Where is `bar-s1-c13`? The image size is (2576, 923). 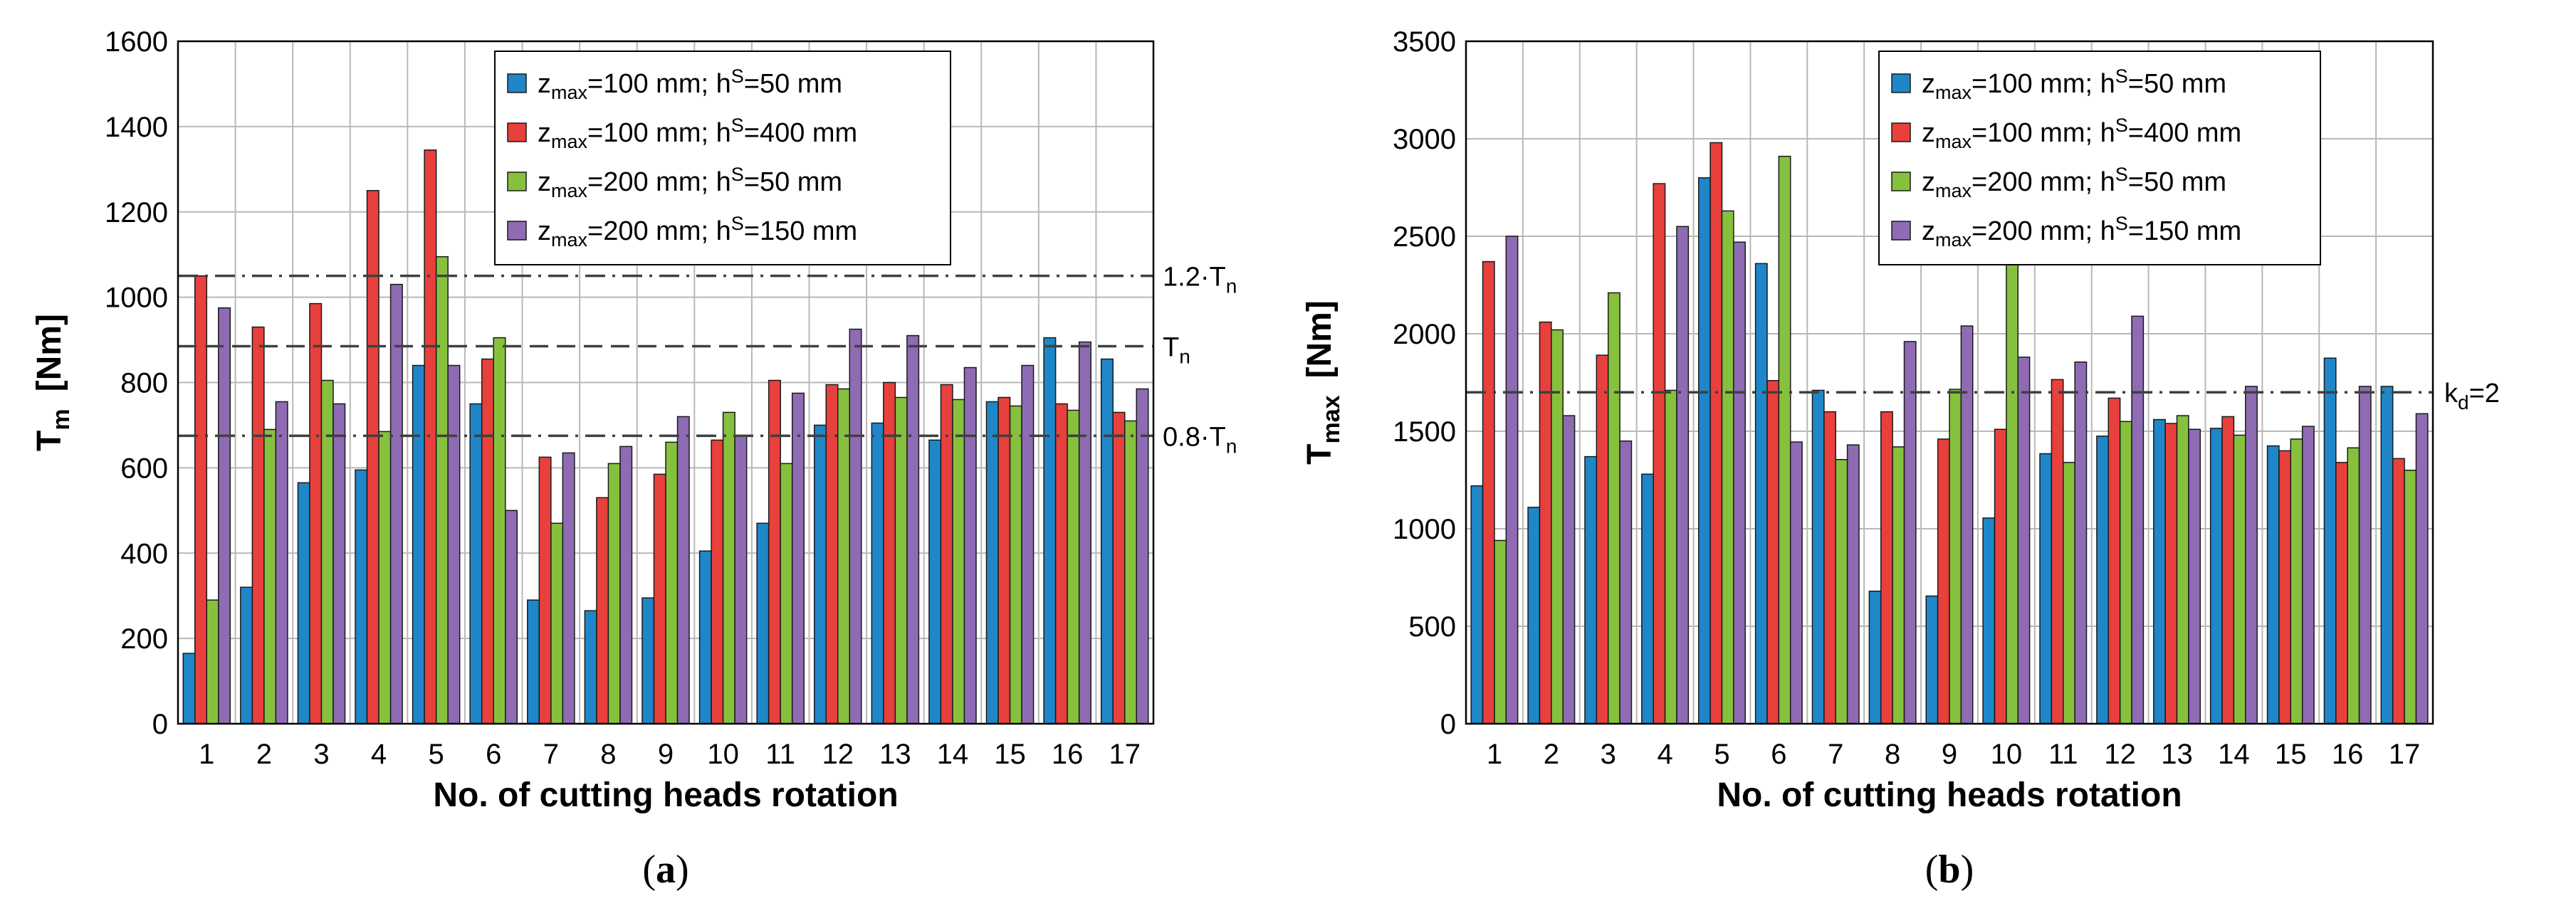
bar-s1-c13 is located at coordinates (877, 573).